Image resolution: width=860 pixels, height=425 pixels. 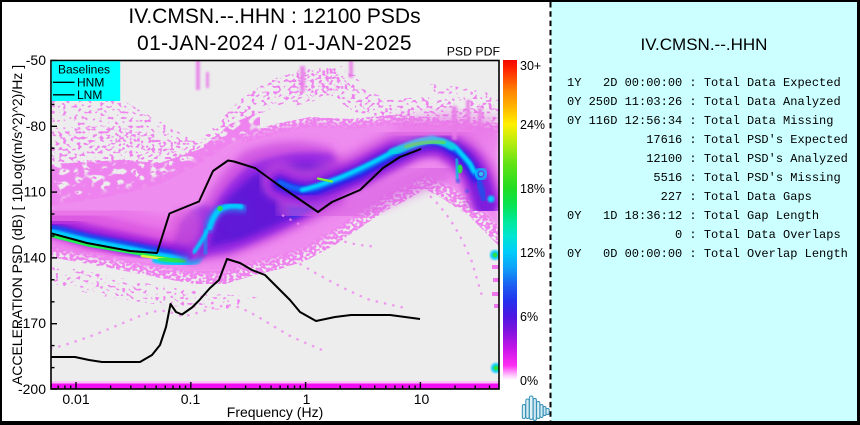 I want to click on svg-text: -170, so click(x=32, y=323).